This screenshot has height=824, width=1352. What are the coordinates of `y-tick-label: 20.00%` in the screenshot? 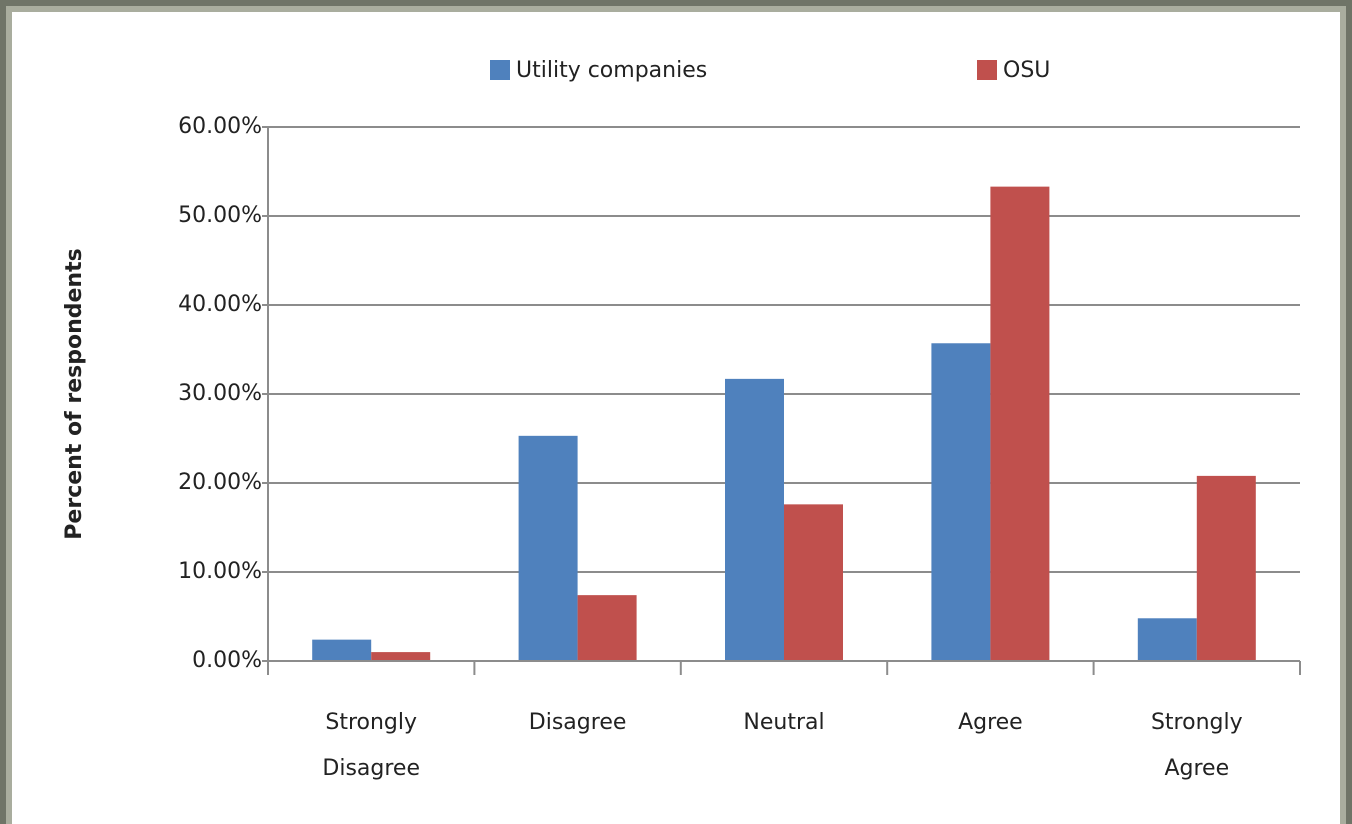 It's located at (220, 482).